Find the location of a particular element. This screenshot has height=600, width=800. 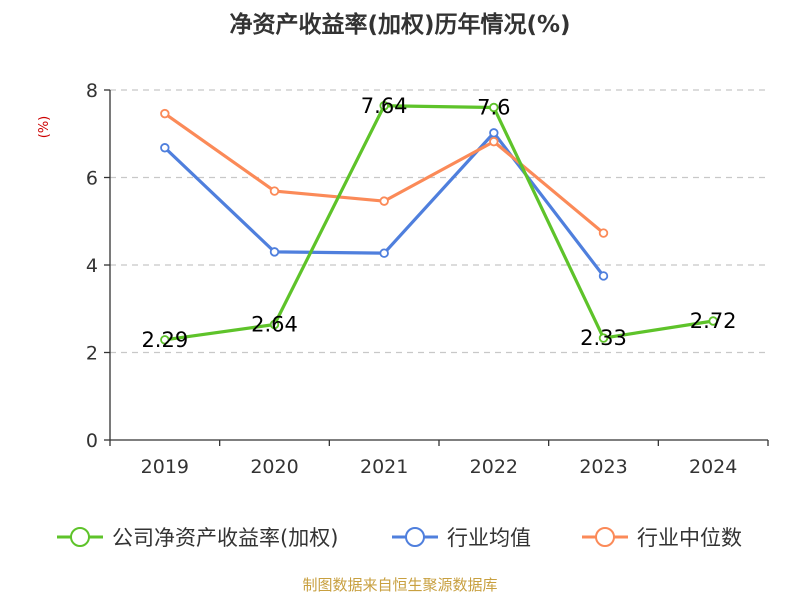

data-label: 2.29 is located at coordinates (164, 340).